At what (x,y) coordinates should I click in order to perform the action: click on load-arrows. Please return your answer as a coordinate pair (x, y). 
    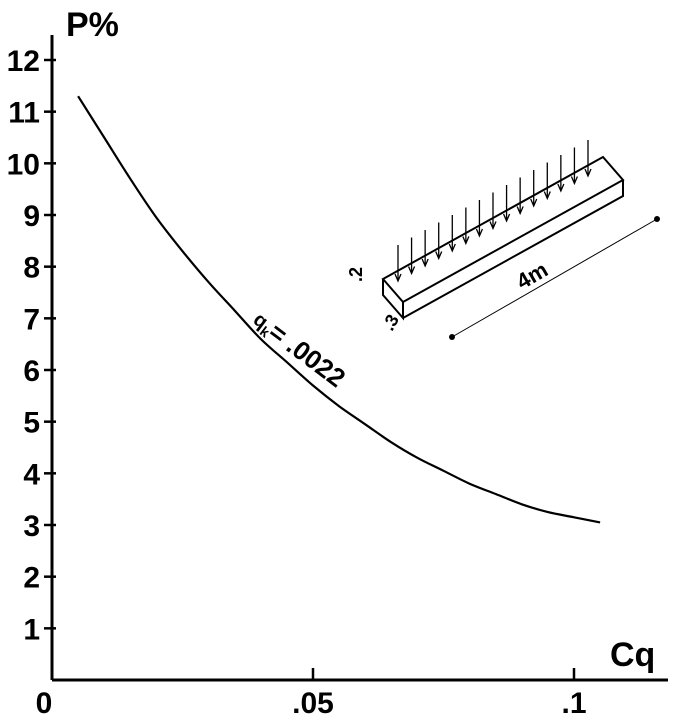
    Looking at the image, I should click on (493, 211).